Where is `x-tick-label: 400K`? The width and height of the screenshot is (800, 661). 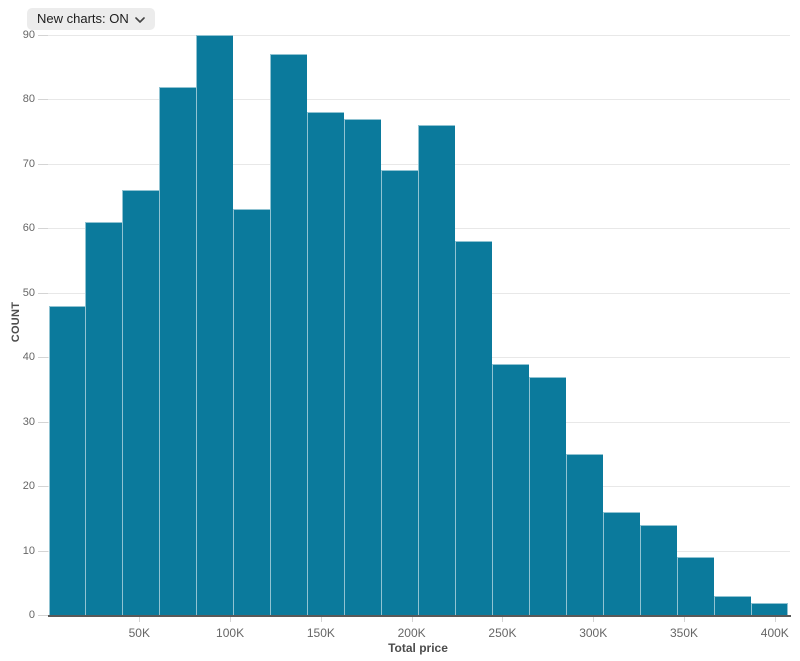
x-tick-label: 400K is located at coordinates (774, 633).